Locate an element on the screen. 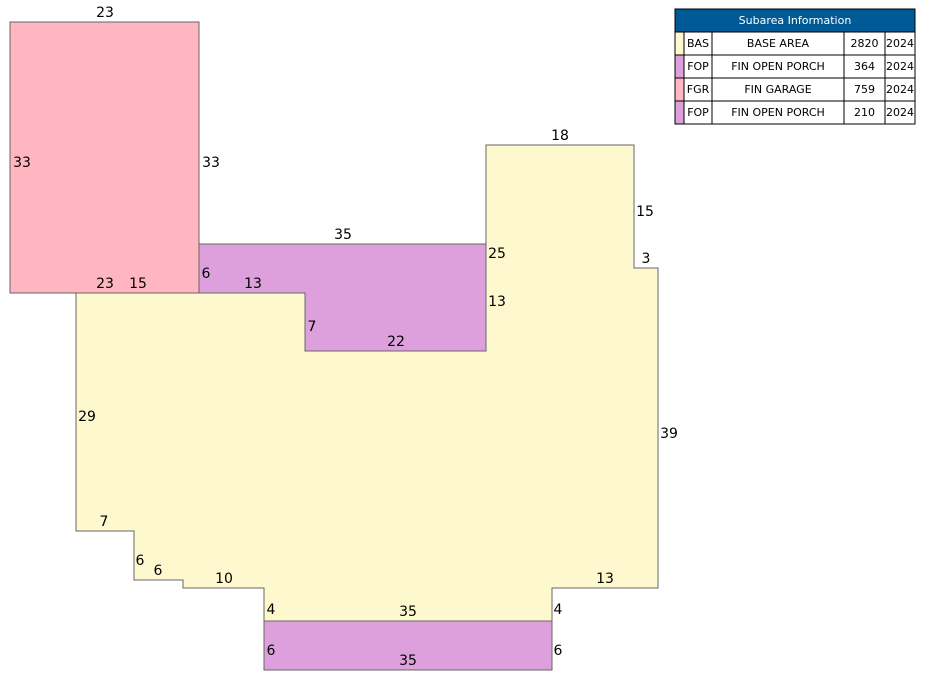 This screenshot has height=681, width=925. dimension-label: 22 is located at coordinates (396, 342).